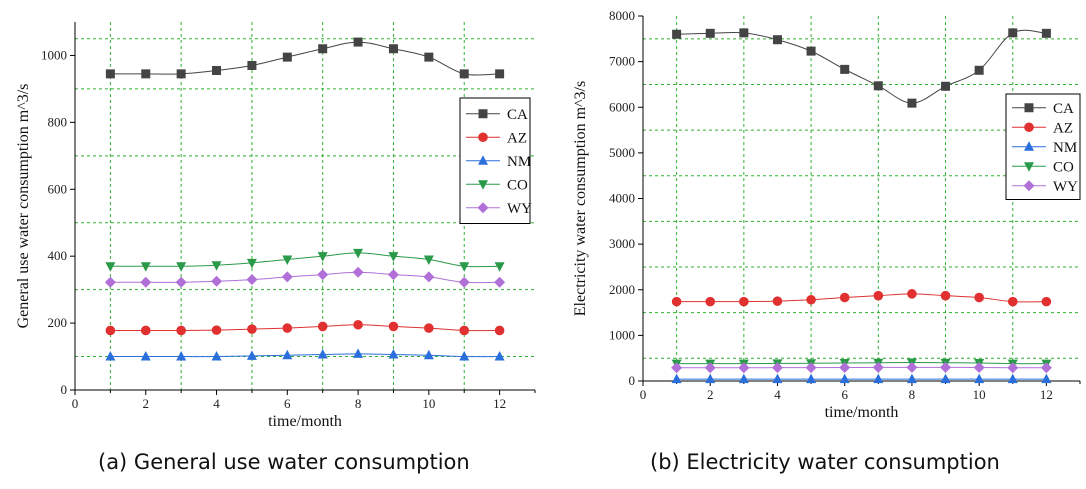 The width and height of the screenshot is (1086, 489). Describe the element at coordinates (1065, 187) in the screenshot. I see `chart-b-legend-label-wy: WY` at that location.